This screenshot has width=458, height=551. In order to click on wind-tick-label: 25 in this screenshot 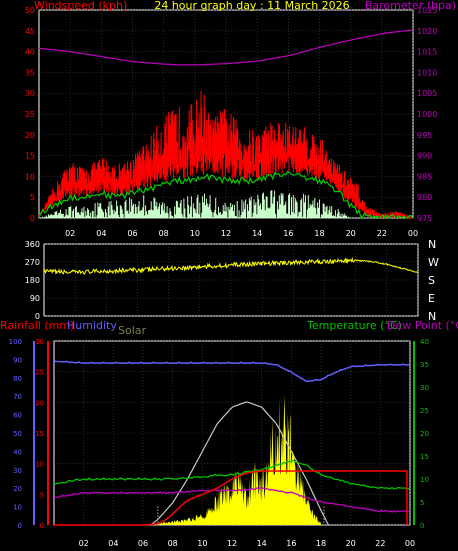, I will do `click(30, 114)`.